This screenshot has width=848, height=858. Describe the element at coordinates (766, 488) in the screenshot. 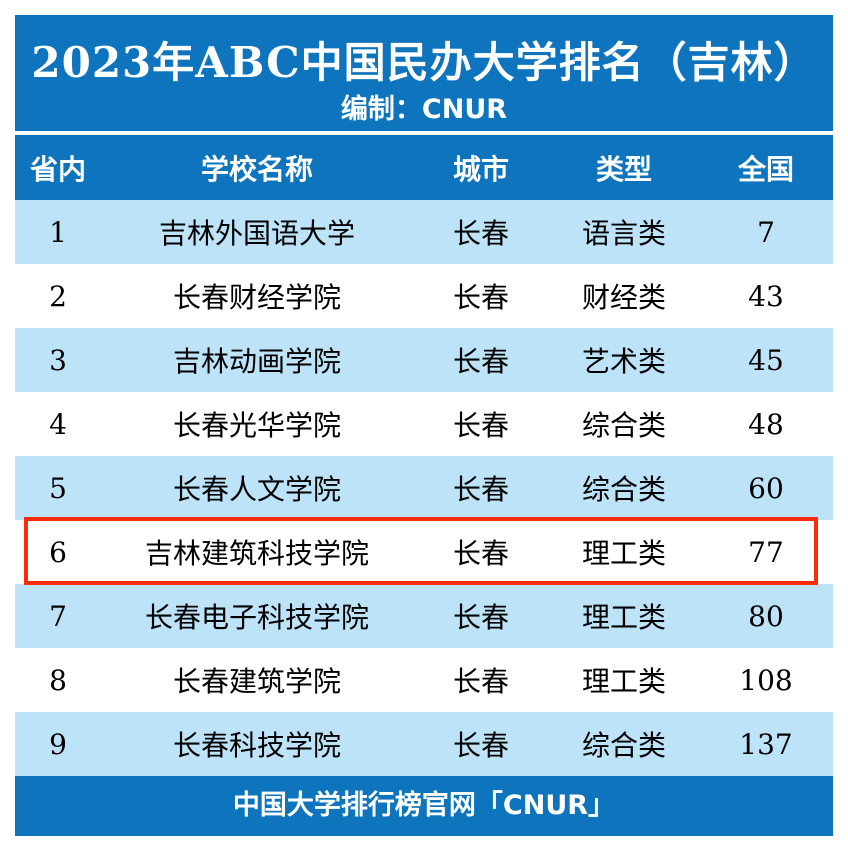

I see `cell-national: 60` at that location.